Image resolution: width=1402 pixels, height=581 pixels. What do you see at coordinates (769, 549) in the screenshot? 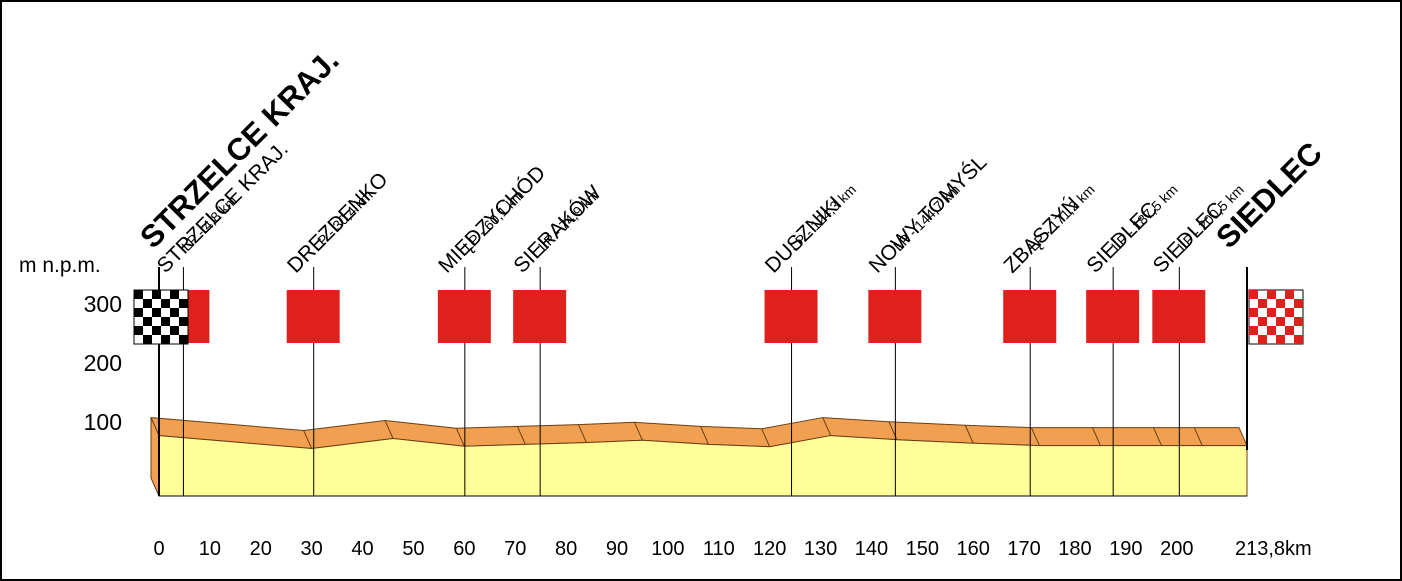
I see `x-tick-label: 120` at bounding box center [769, 549].